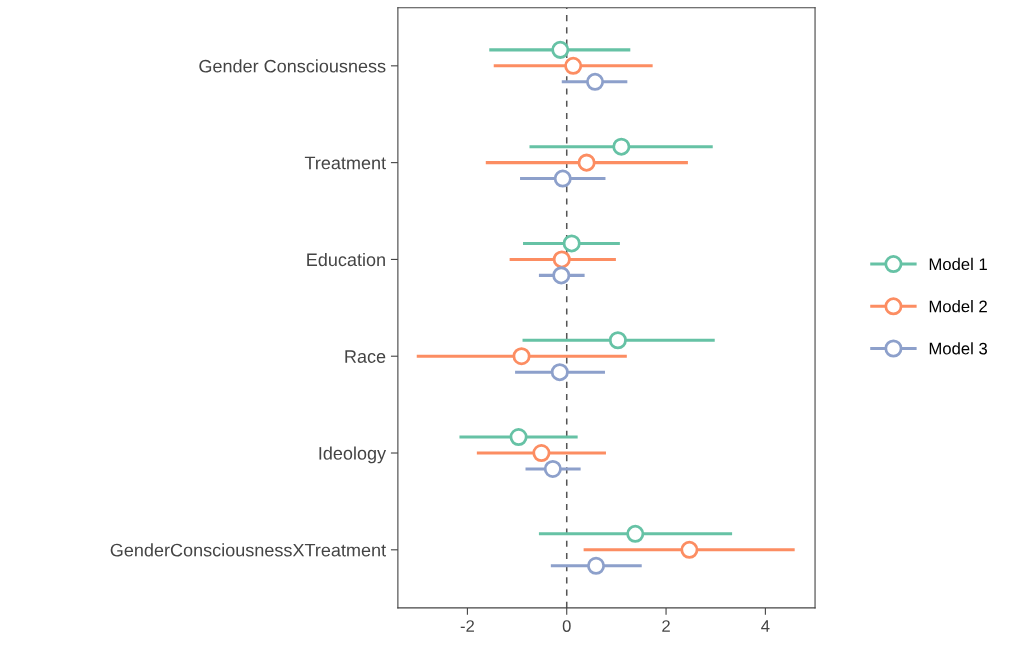 Image resolution: width=1015 pixels, height=646 pixels. What do you see at coordinates (346, 259) in the screenshot?
I see `y-tick-label: Education` at bounding box center [346, 259].